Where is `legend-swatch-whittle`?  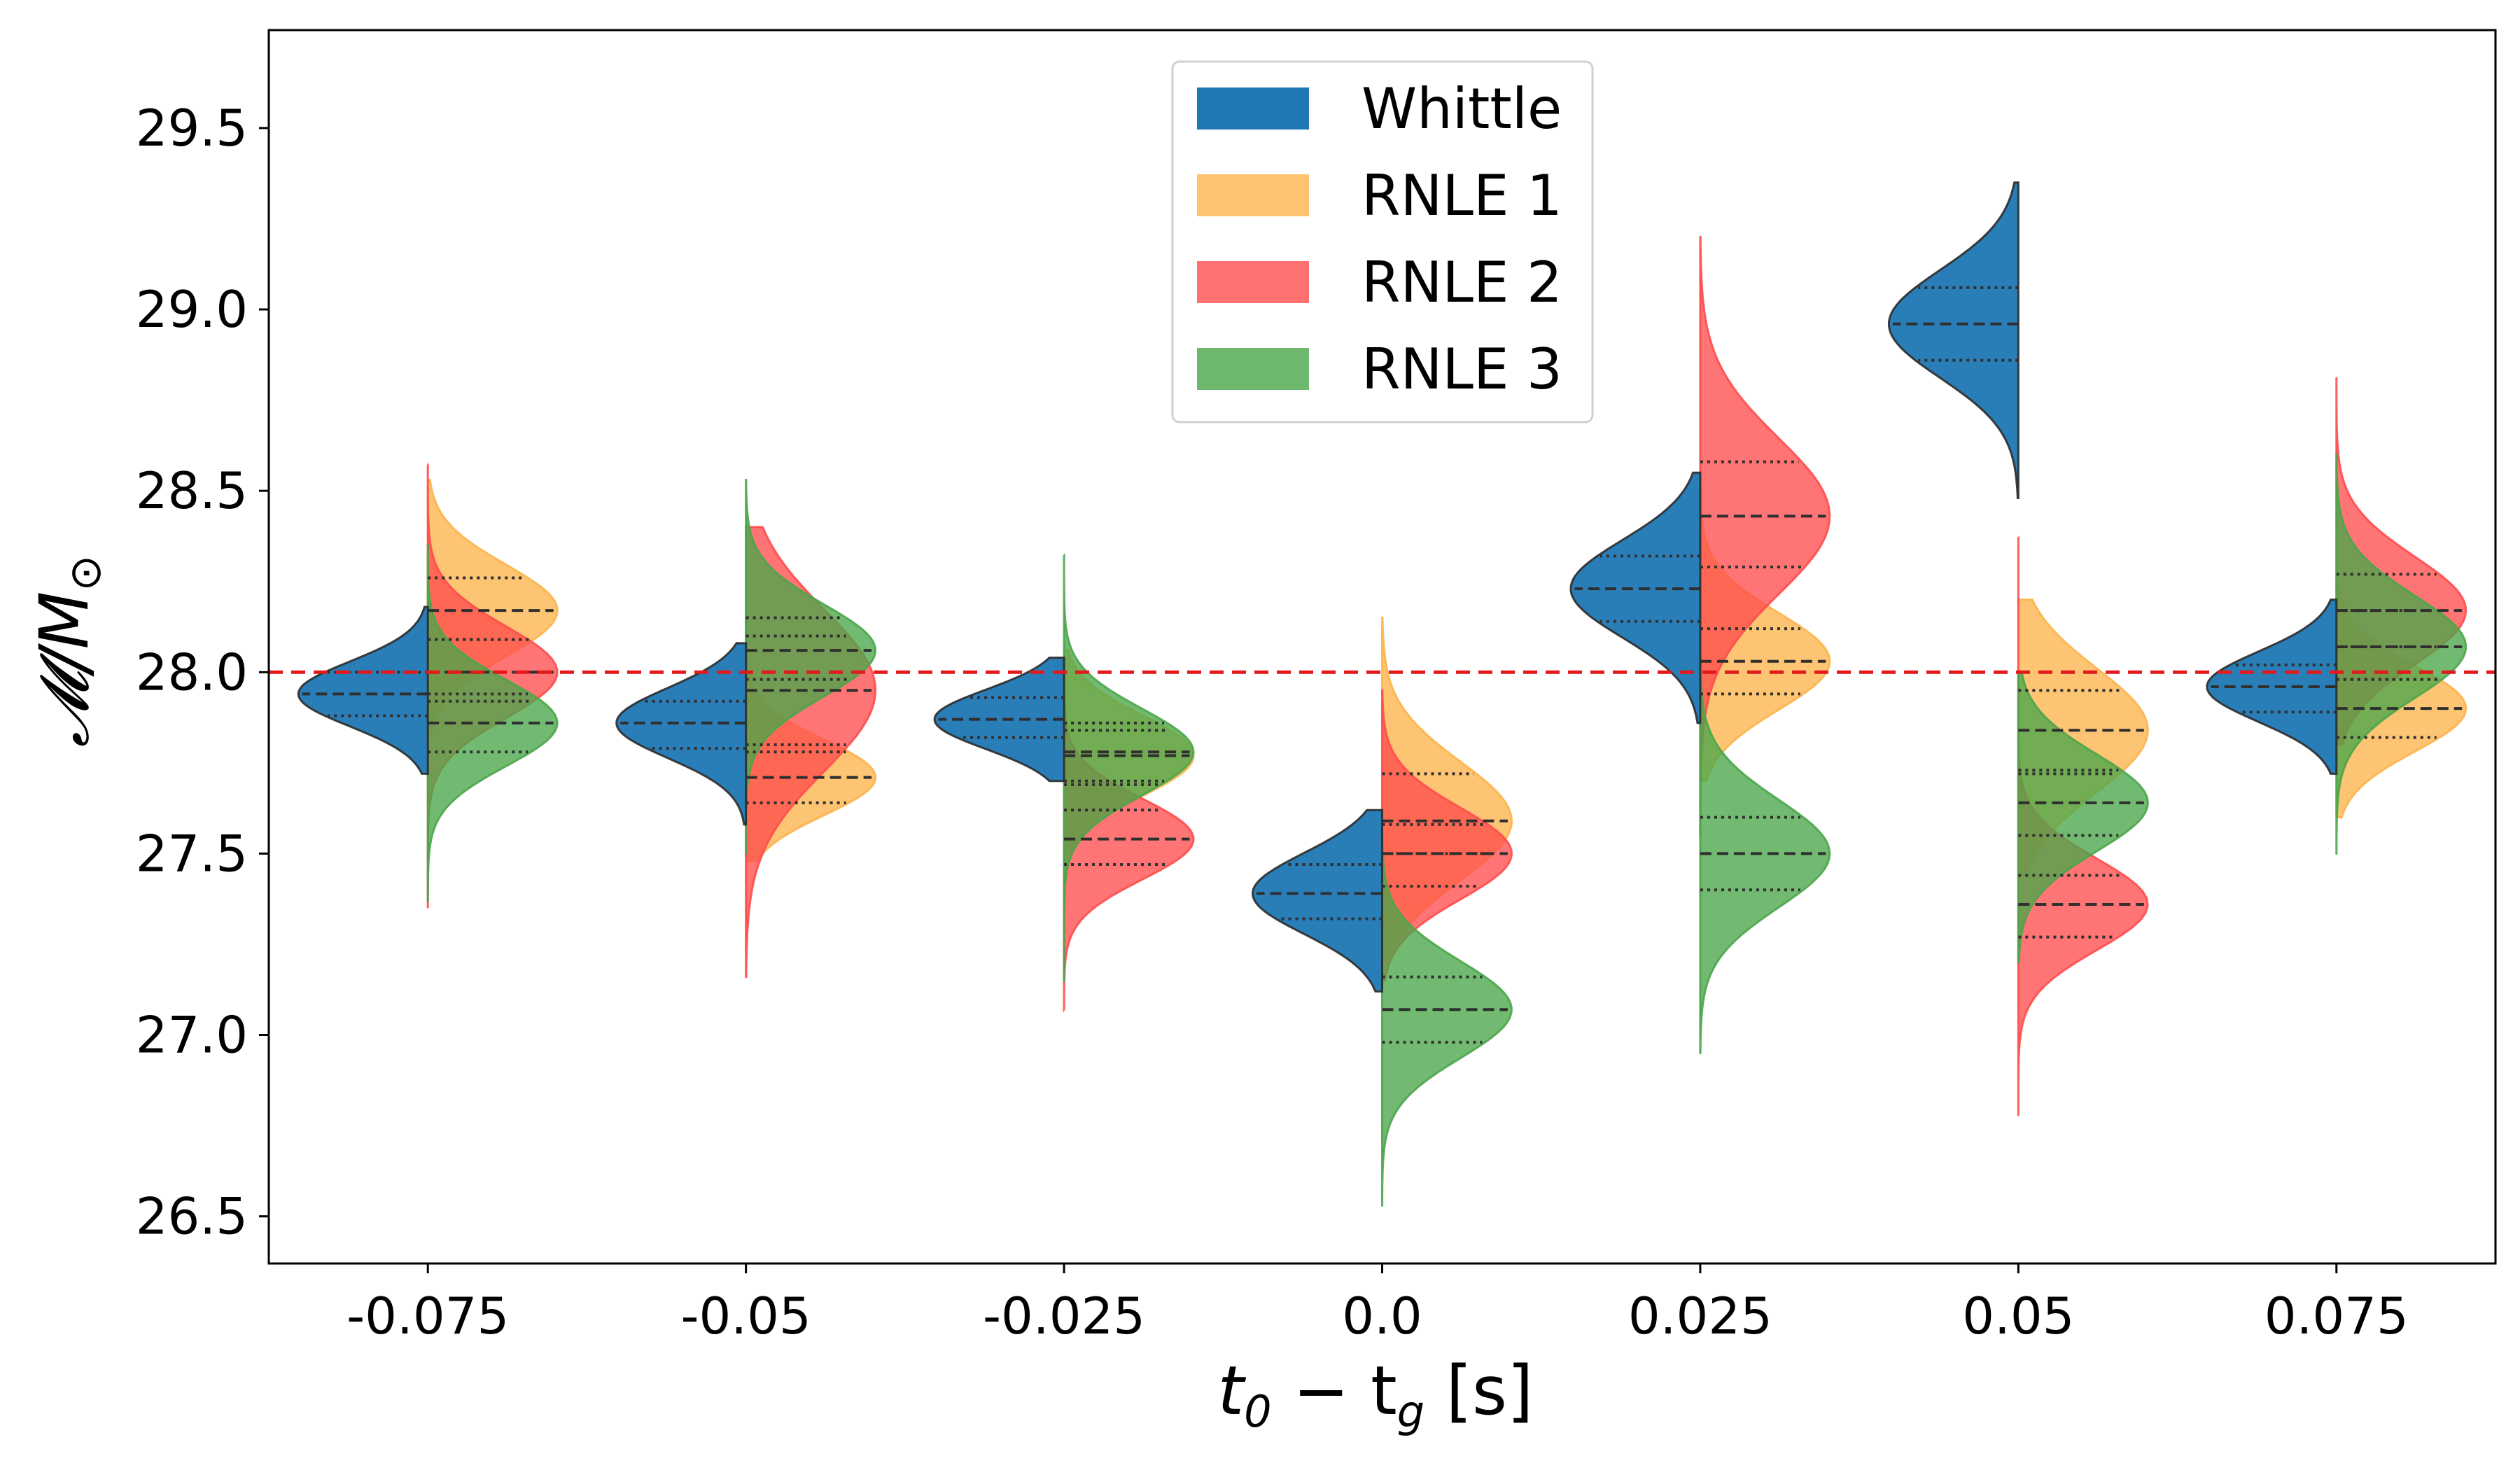 legend-swatch-whittle is located at coordinates (1253, 109).